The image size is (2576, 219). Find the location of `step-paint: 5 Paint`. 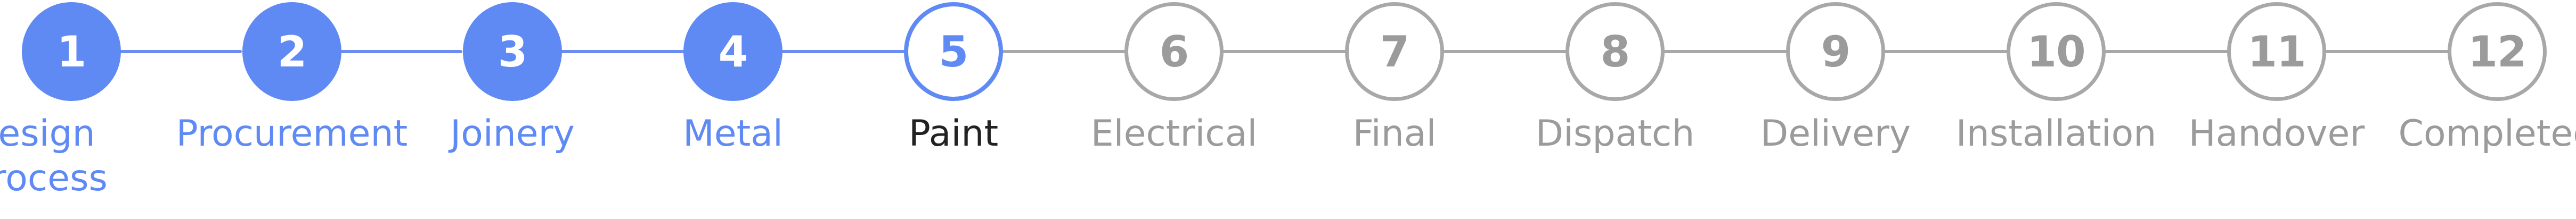

step-paint: 5 Paint is located at coordinates (953, 109).